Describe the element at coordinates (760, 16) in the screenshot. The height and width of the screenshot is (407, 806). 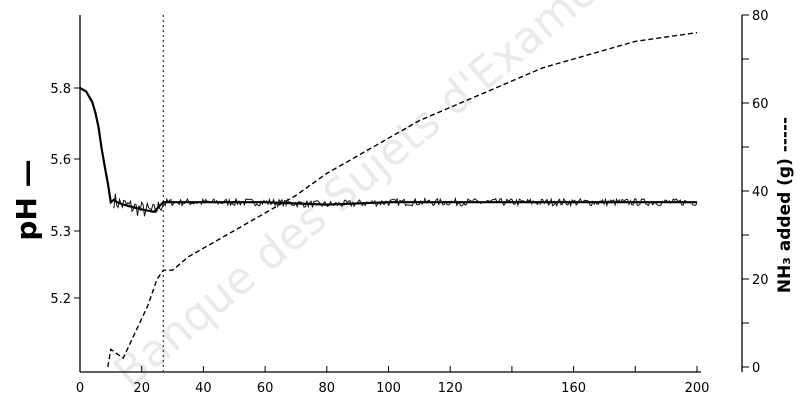
I see `y-right-tick-label: 80` at that location.